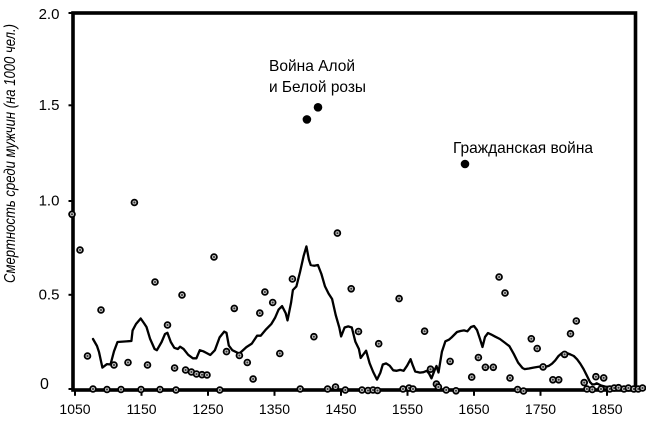  I want to click on svg-text: 1250, so click(207, 409).